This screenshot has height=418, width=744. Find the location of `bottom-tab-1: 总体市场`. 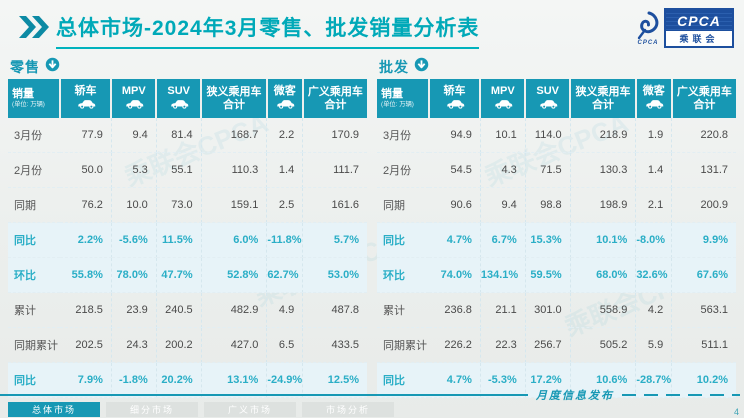

bottom-tab-1: 总体市场 is located at coordinates (54, 409).